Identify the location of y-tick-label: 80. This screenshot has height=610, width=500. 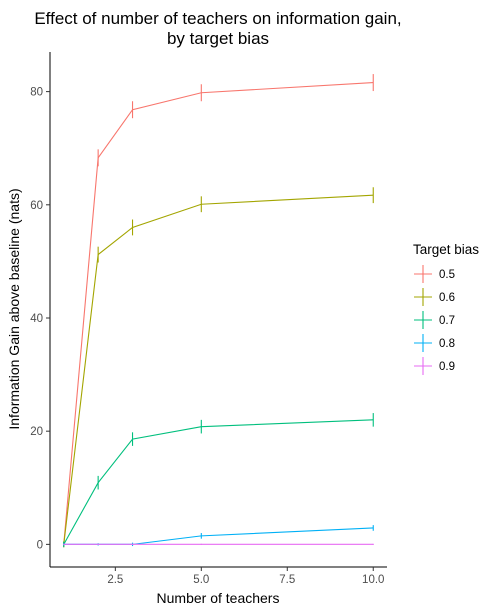
(36, 93).